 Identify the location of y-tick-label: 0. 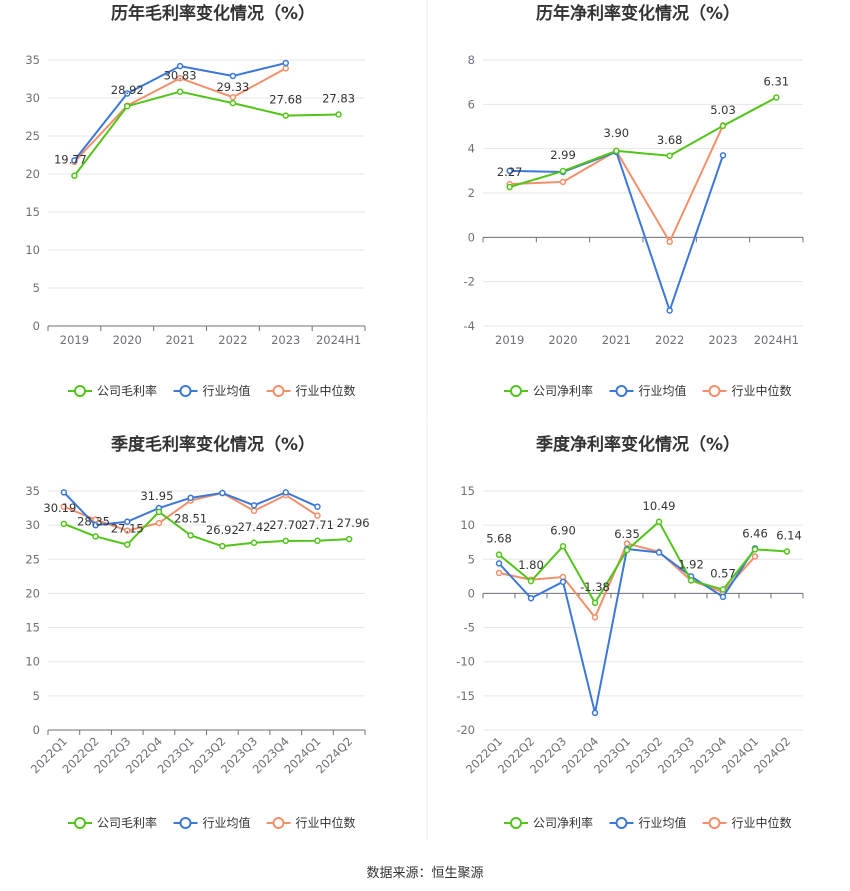
(471, 593).